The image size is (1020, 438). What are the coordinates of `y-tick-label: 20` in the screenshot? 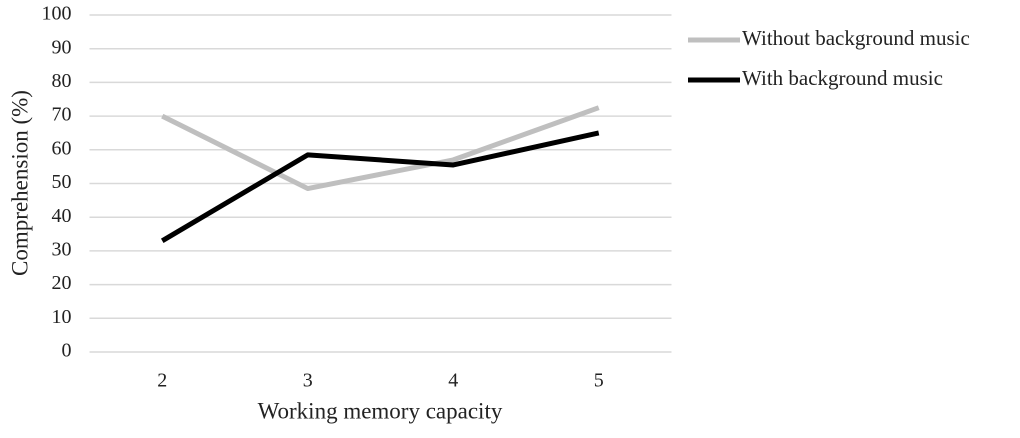 It's located at (62, 283).